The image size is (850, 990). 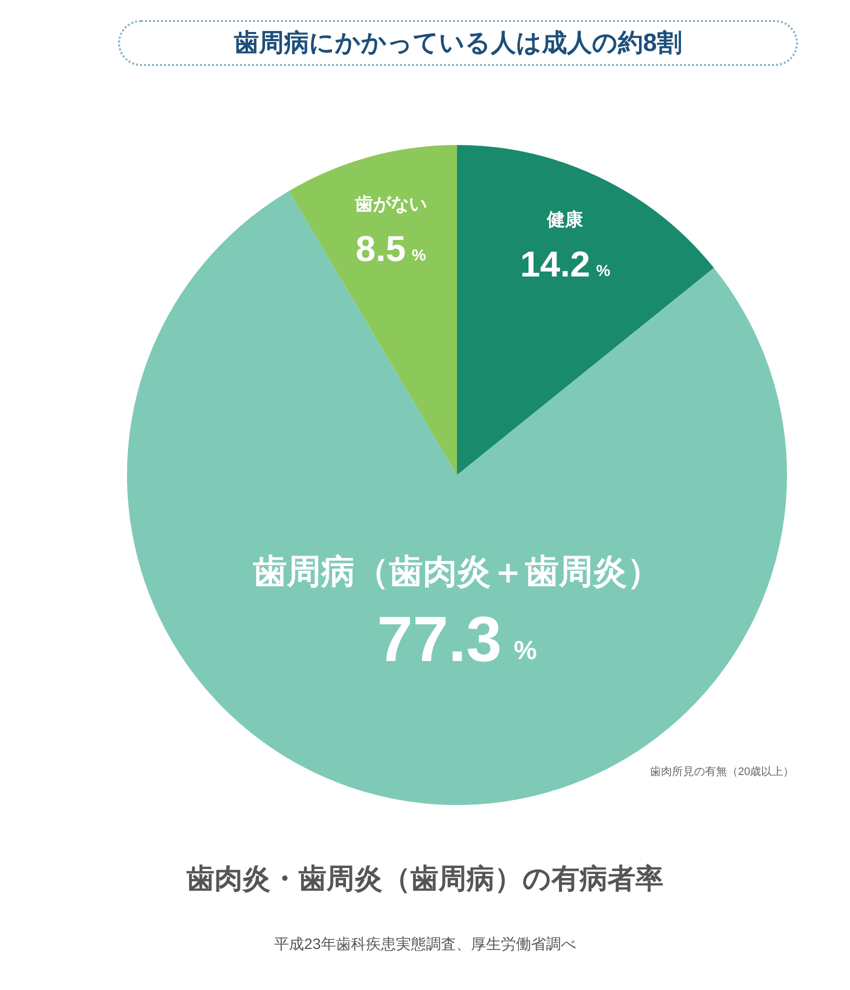 I want to click on slice-label: 歯がない, so click(x=390, y=204).